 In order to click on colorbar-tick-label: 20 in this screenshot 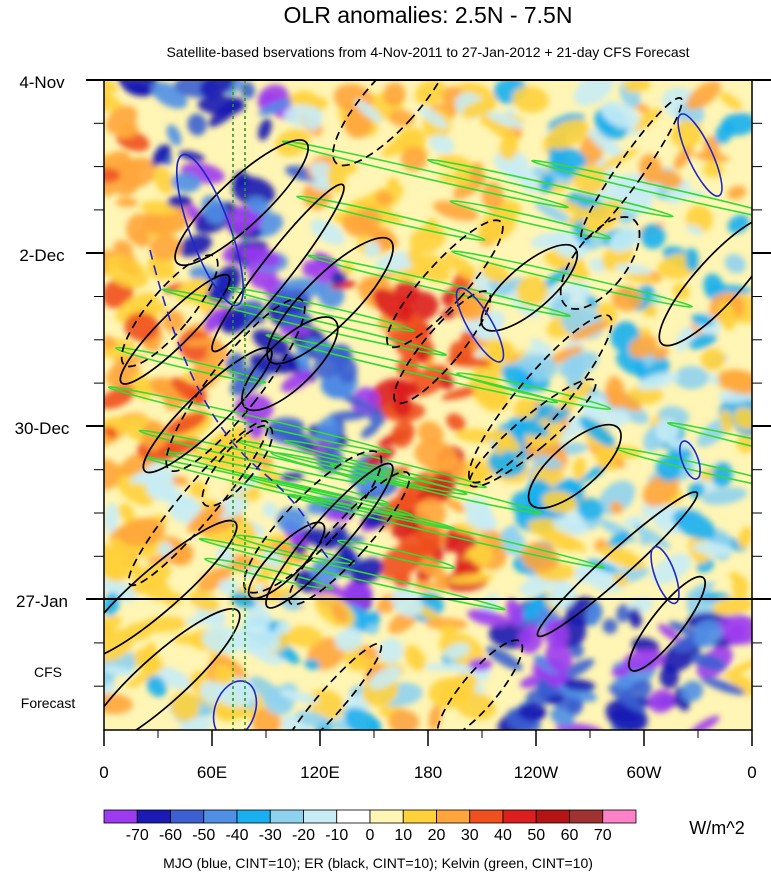, I will do `click(437, 835)`.